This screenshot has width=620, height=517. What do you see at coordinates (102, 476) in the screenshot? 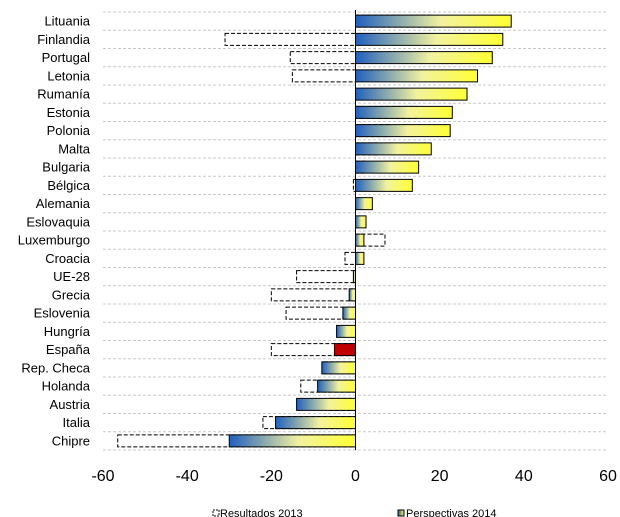
I see `x-tick-label: -60` at bounding box center [102, 476].